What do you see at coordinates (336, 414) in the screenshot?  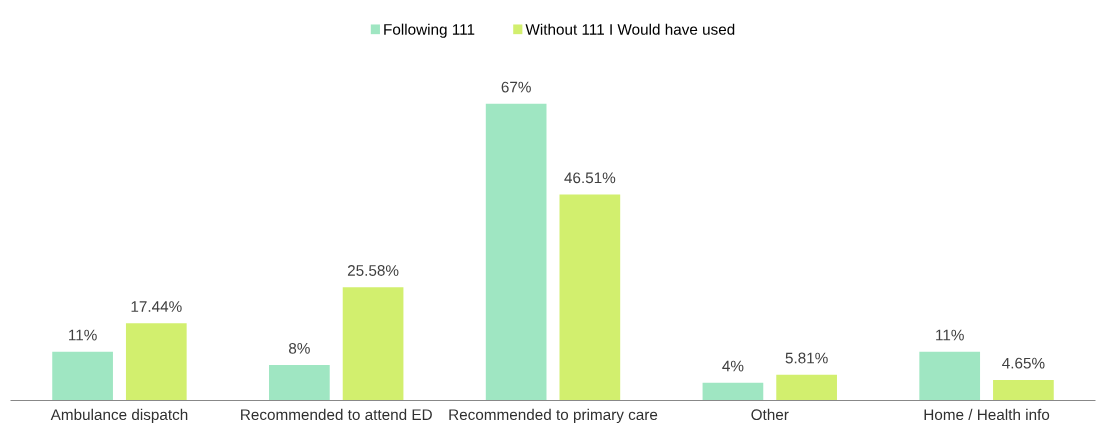 I see `x-tick-label: Recommended to attend ED` at bounding box center [336, 414].